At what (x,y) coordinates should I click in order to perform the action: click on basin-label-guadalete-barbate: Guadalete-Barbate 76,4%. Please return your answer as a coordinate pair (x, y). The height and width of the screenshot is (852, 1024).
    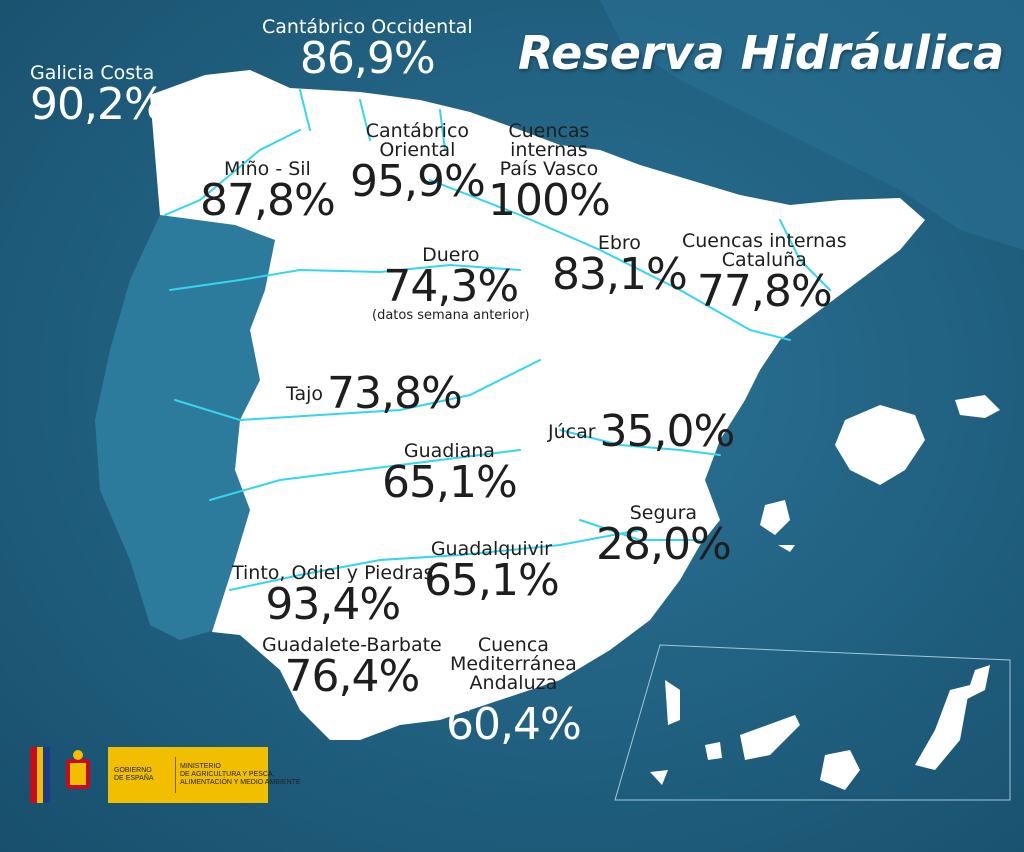
    Looking at the image, I should click on (352, 667).